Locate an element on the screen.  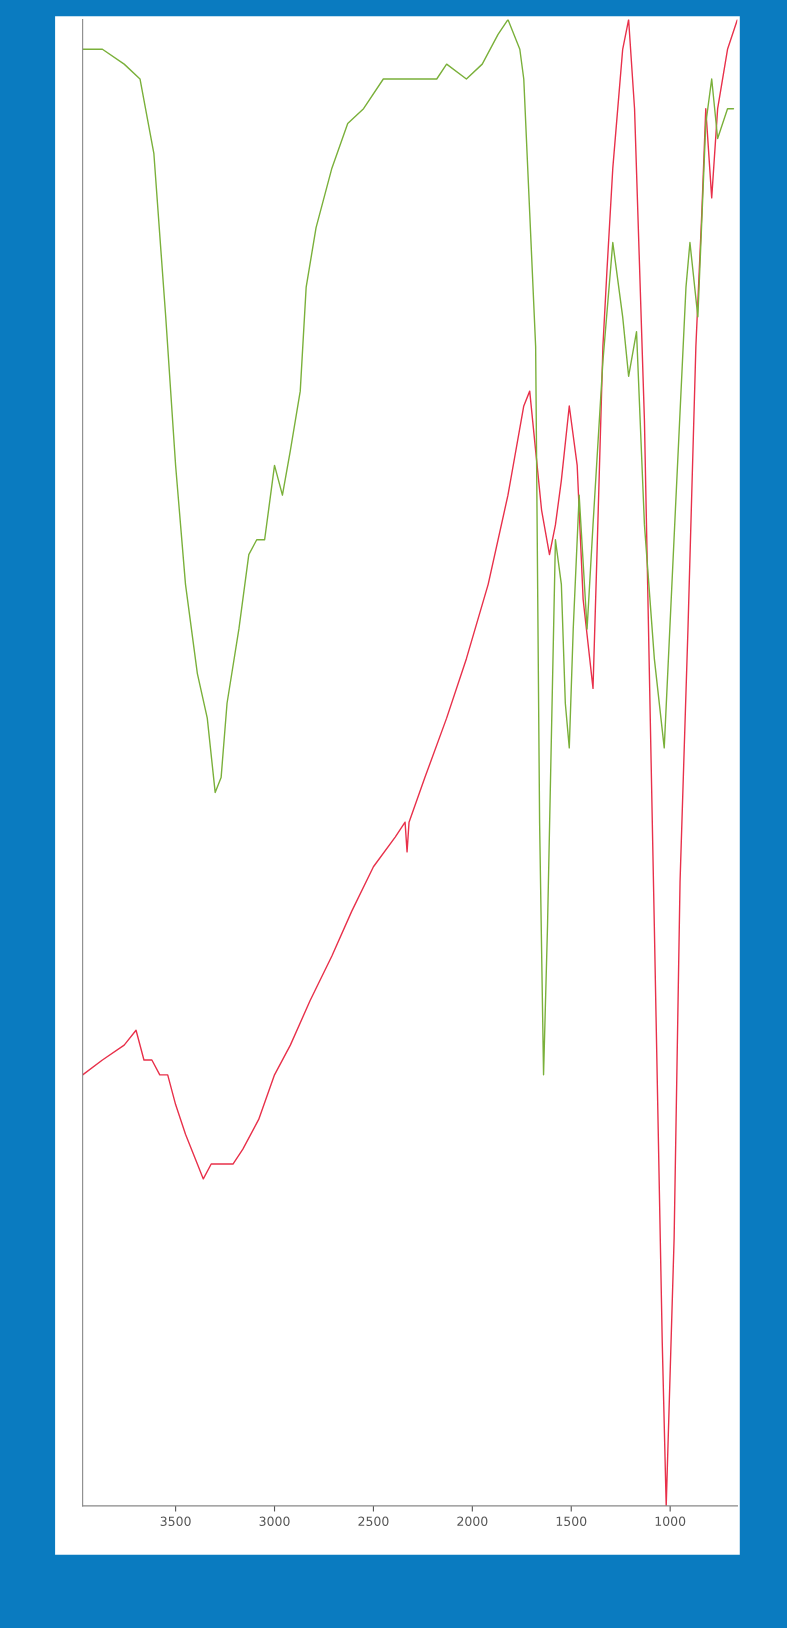
x-tick-label: 3000 is located at coordinates (274, 1521).